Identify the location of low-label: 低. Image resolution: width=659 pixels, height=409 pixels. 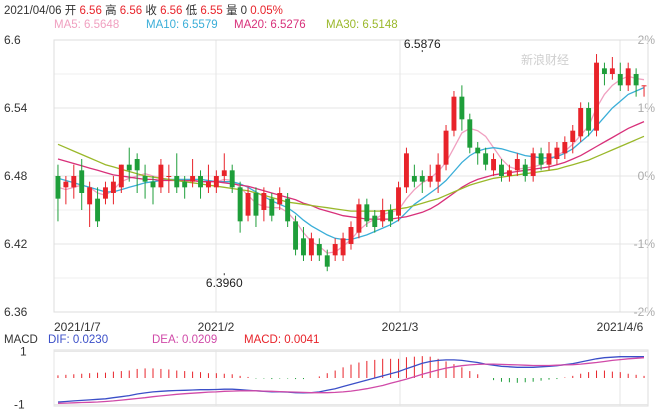
(191, 11).